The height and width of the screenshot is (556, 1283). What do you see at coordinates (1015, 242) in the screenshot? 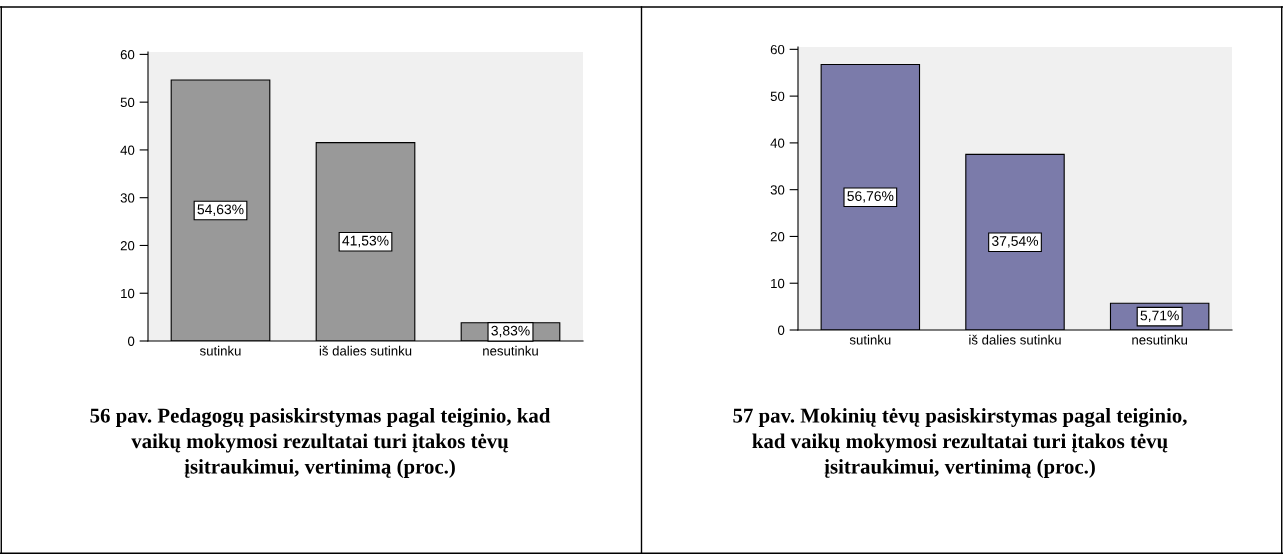
I see `data-label: 37,54%` at bounding box center [1015, 242].